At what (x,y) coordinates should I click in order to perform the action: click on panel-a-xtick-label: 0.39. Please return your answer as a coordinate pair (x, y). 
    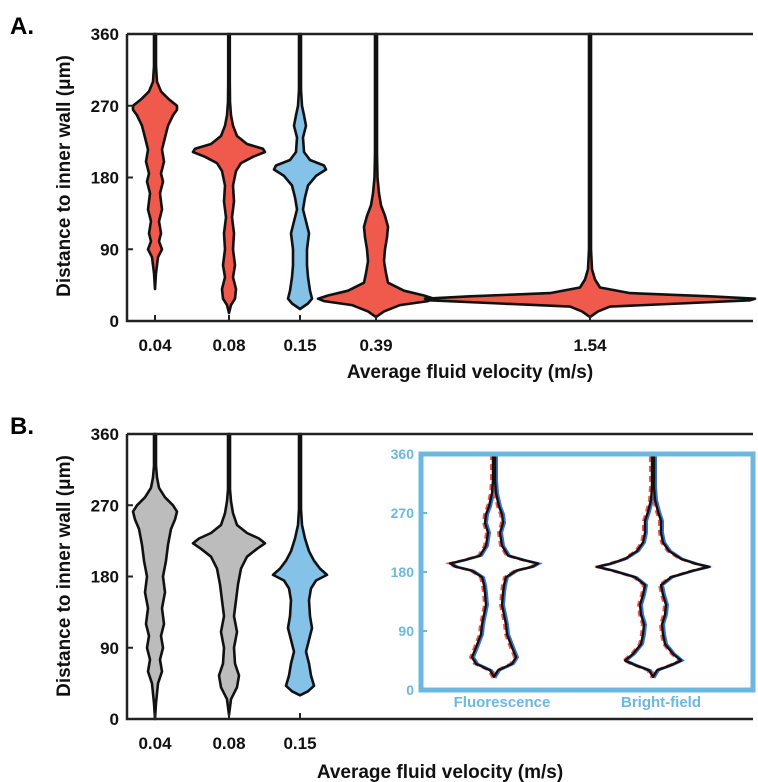
    Looking at the image, I should click on (375, 345).